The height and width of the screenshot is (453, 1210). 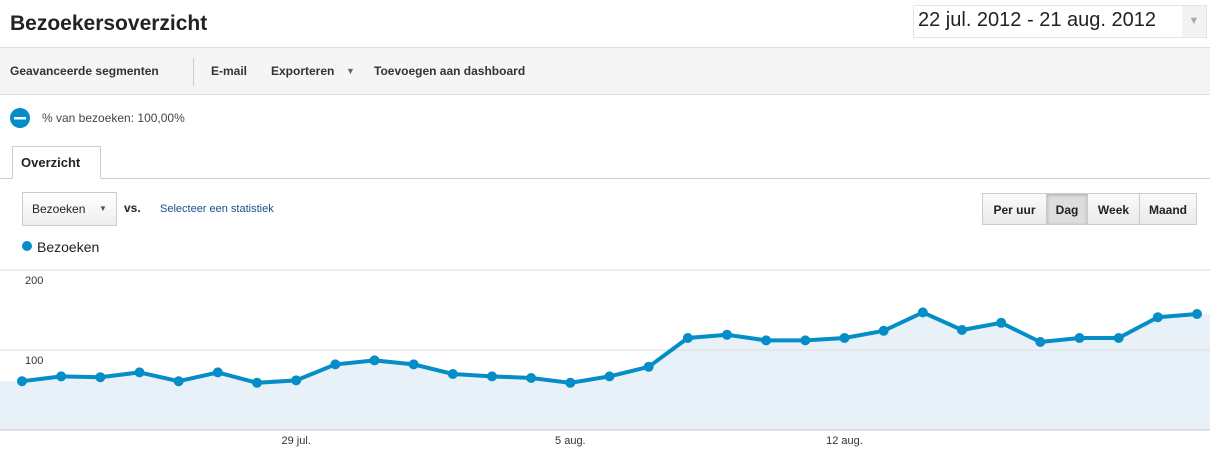 What do you see at coordinates (84, 71) in the screenshot?
I see `toolbar-item: Geavanceerde segmenten` at bounding box center [84, 71].